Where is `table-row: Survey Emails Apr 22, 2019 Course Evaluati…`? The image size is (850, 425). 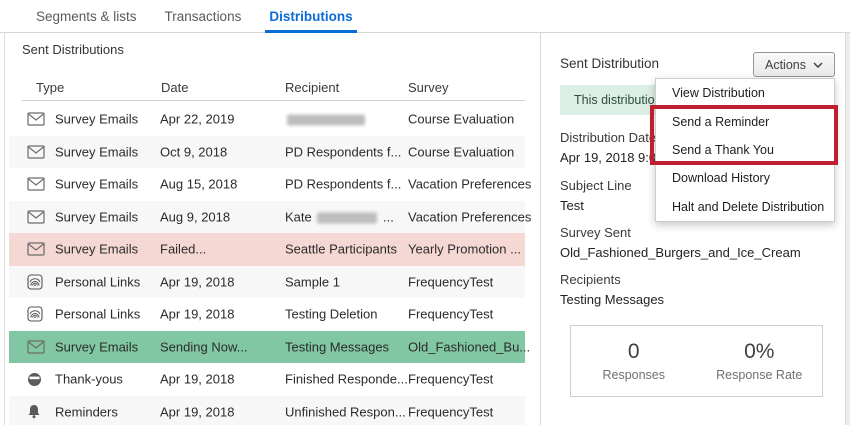 table-row: Survey Emails Apr 22, 2019 Course Evaluati… is located at coordinates (267, 119).